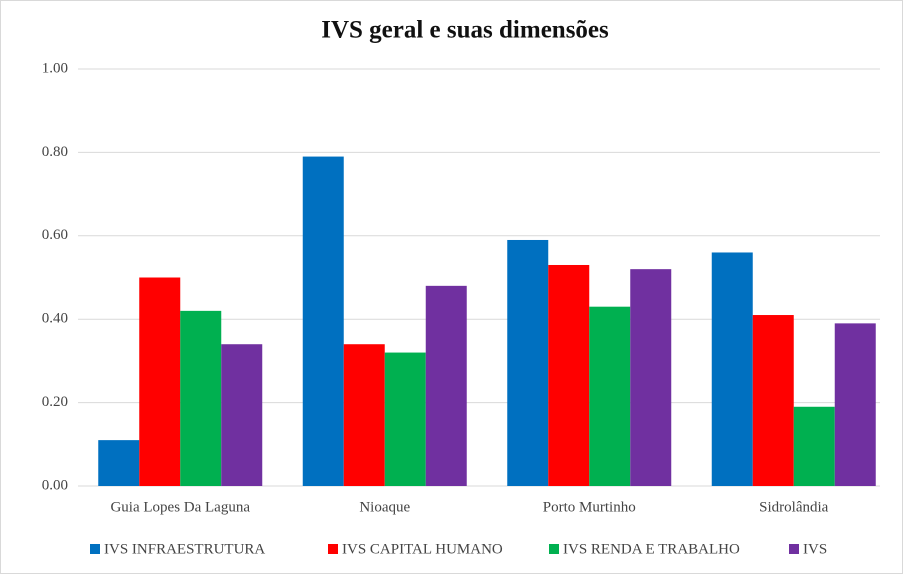 The height and width of the screenshot is (574, 903). I want to click on x-tick-label: Guia Lopes Da Laguna, so click(180, 507).